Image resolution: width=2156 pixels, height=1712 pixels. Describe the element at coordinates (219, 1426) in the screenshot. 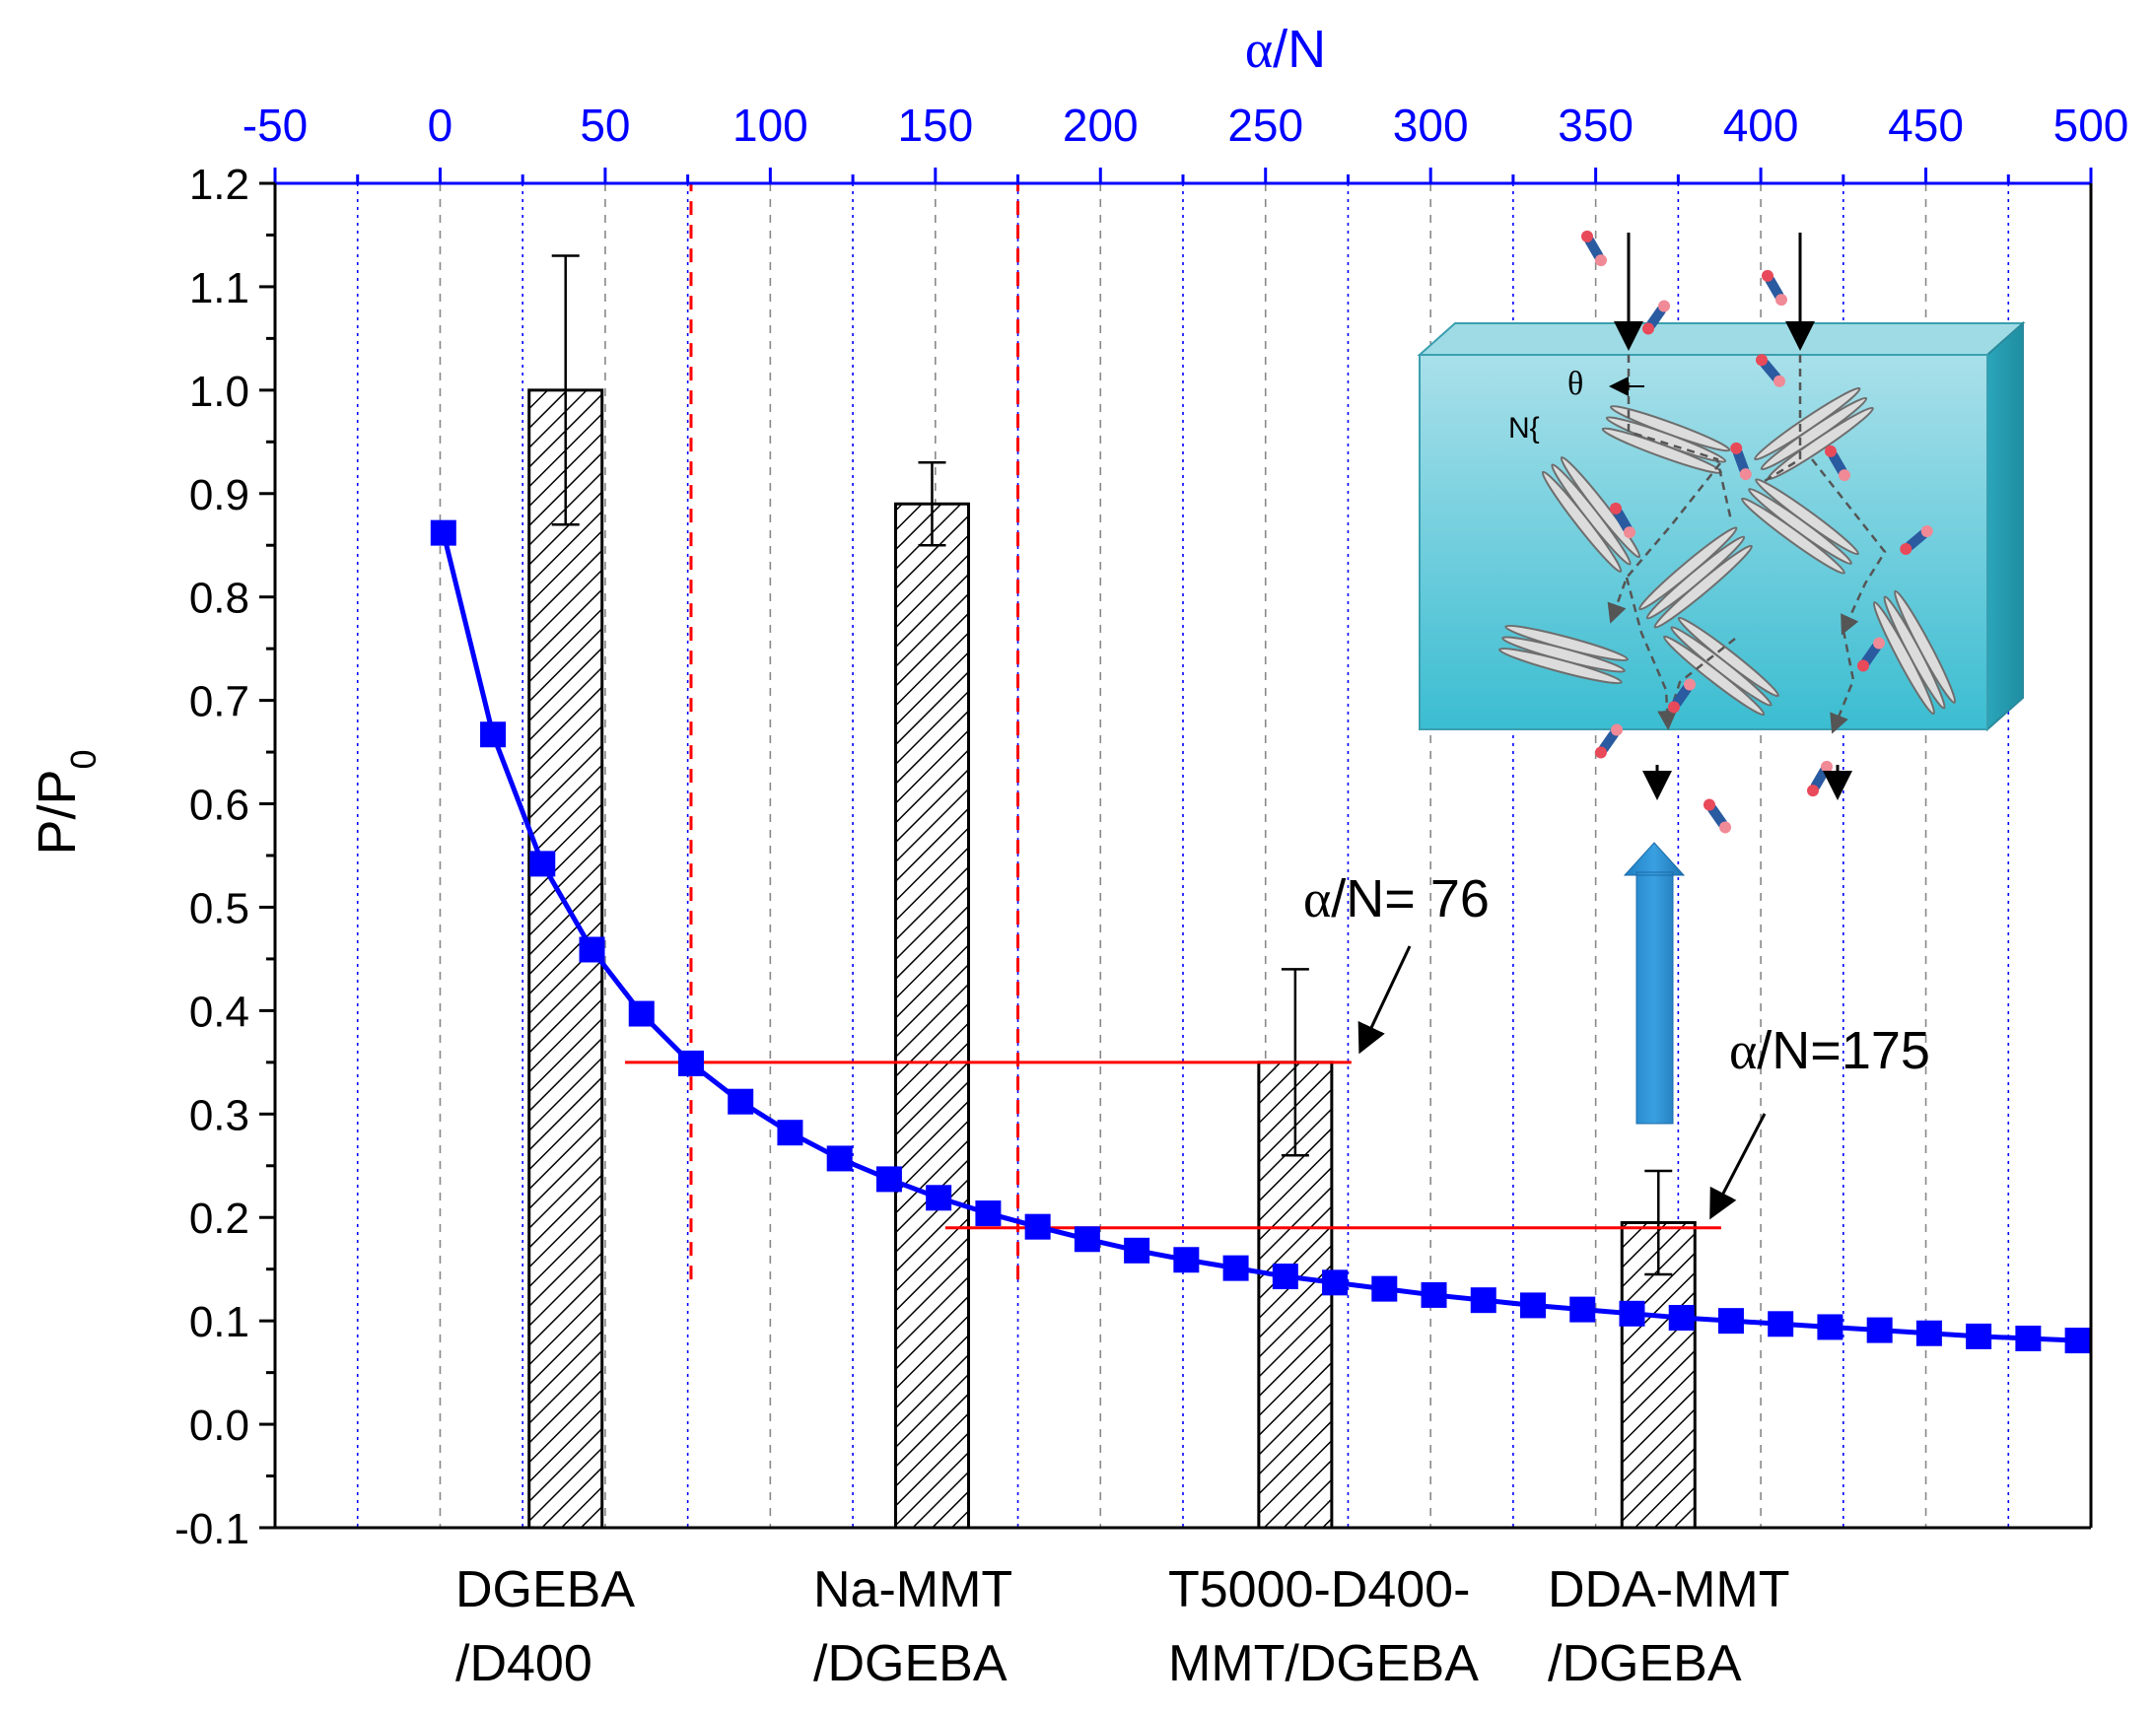

I see `left-tick-label-1: 0.0` at that location.